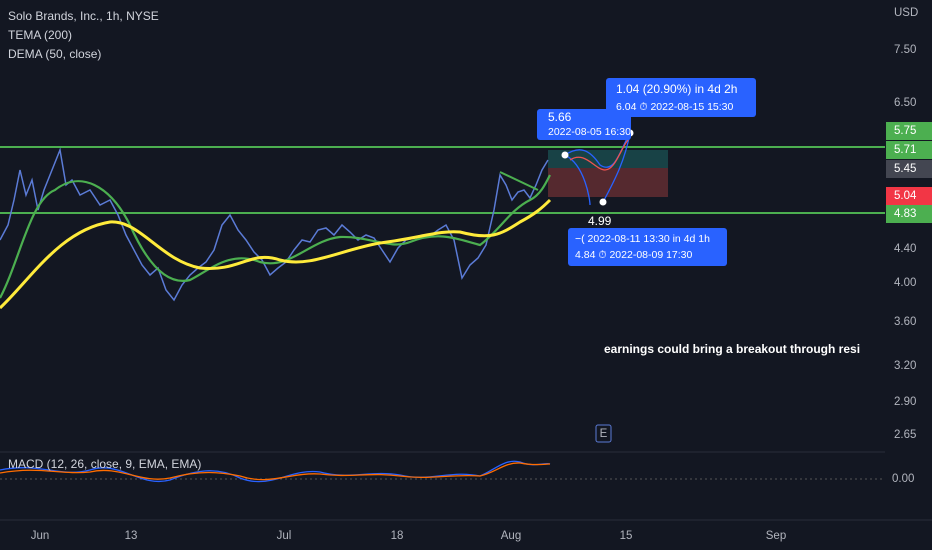 This screenshot has height=550, width=932. What do you see at coordinates (40, 536) in the screenshot?
I see `time-label: Jun` at bounding box center [40, 536].